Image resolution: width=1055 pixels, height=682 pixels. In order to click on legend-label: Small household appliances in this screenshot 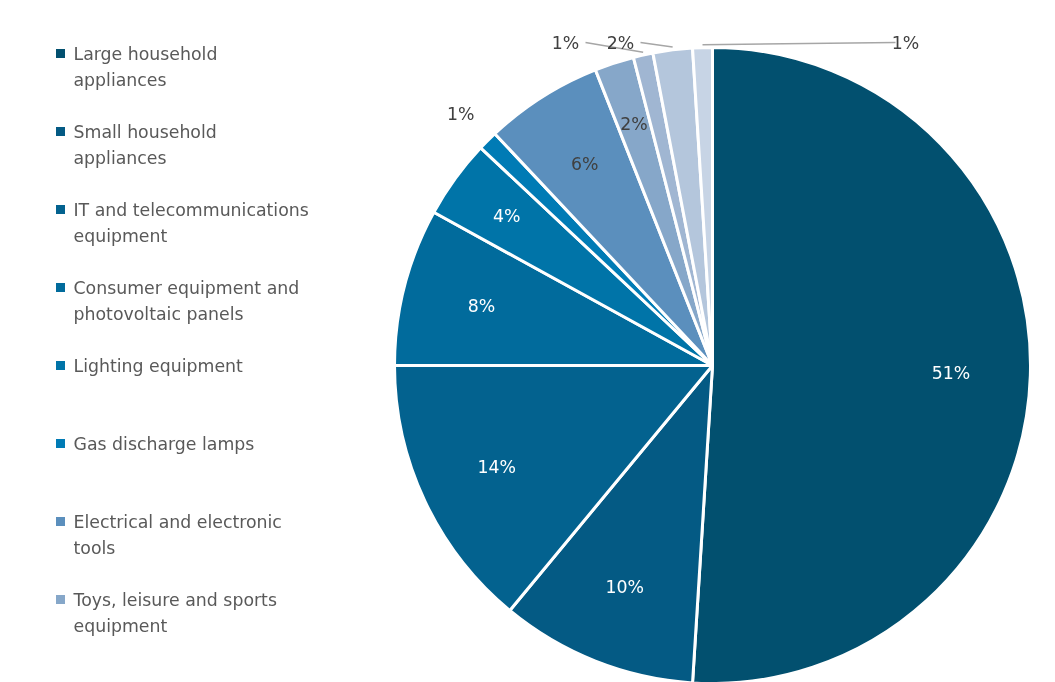, I will do `click(145, 144)`.